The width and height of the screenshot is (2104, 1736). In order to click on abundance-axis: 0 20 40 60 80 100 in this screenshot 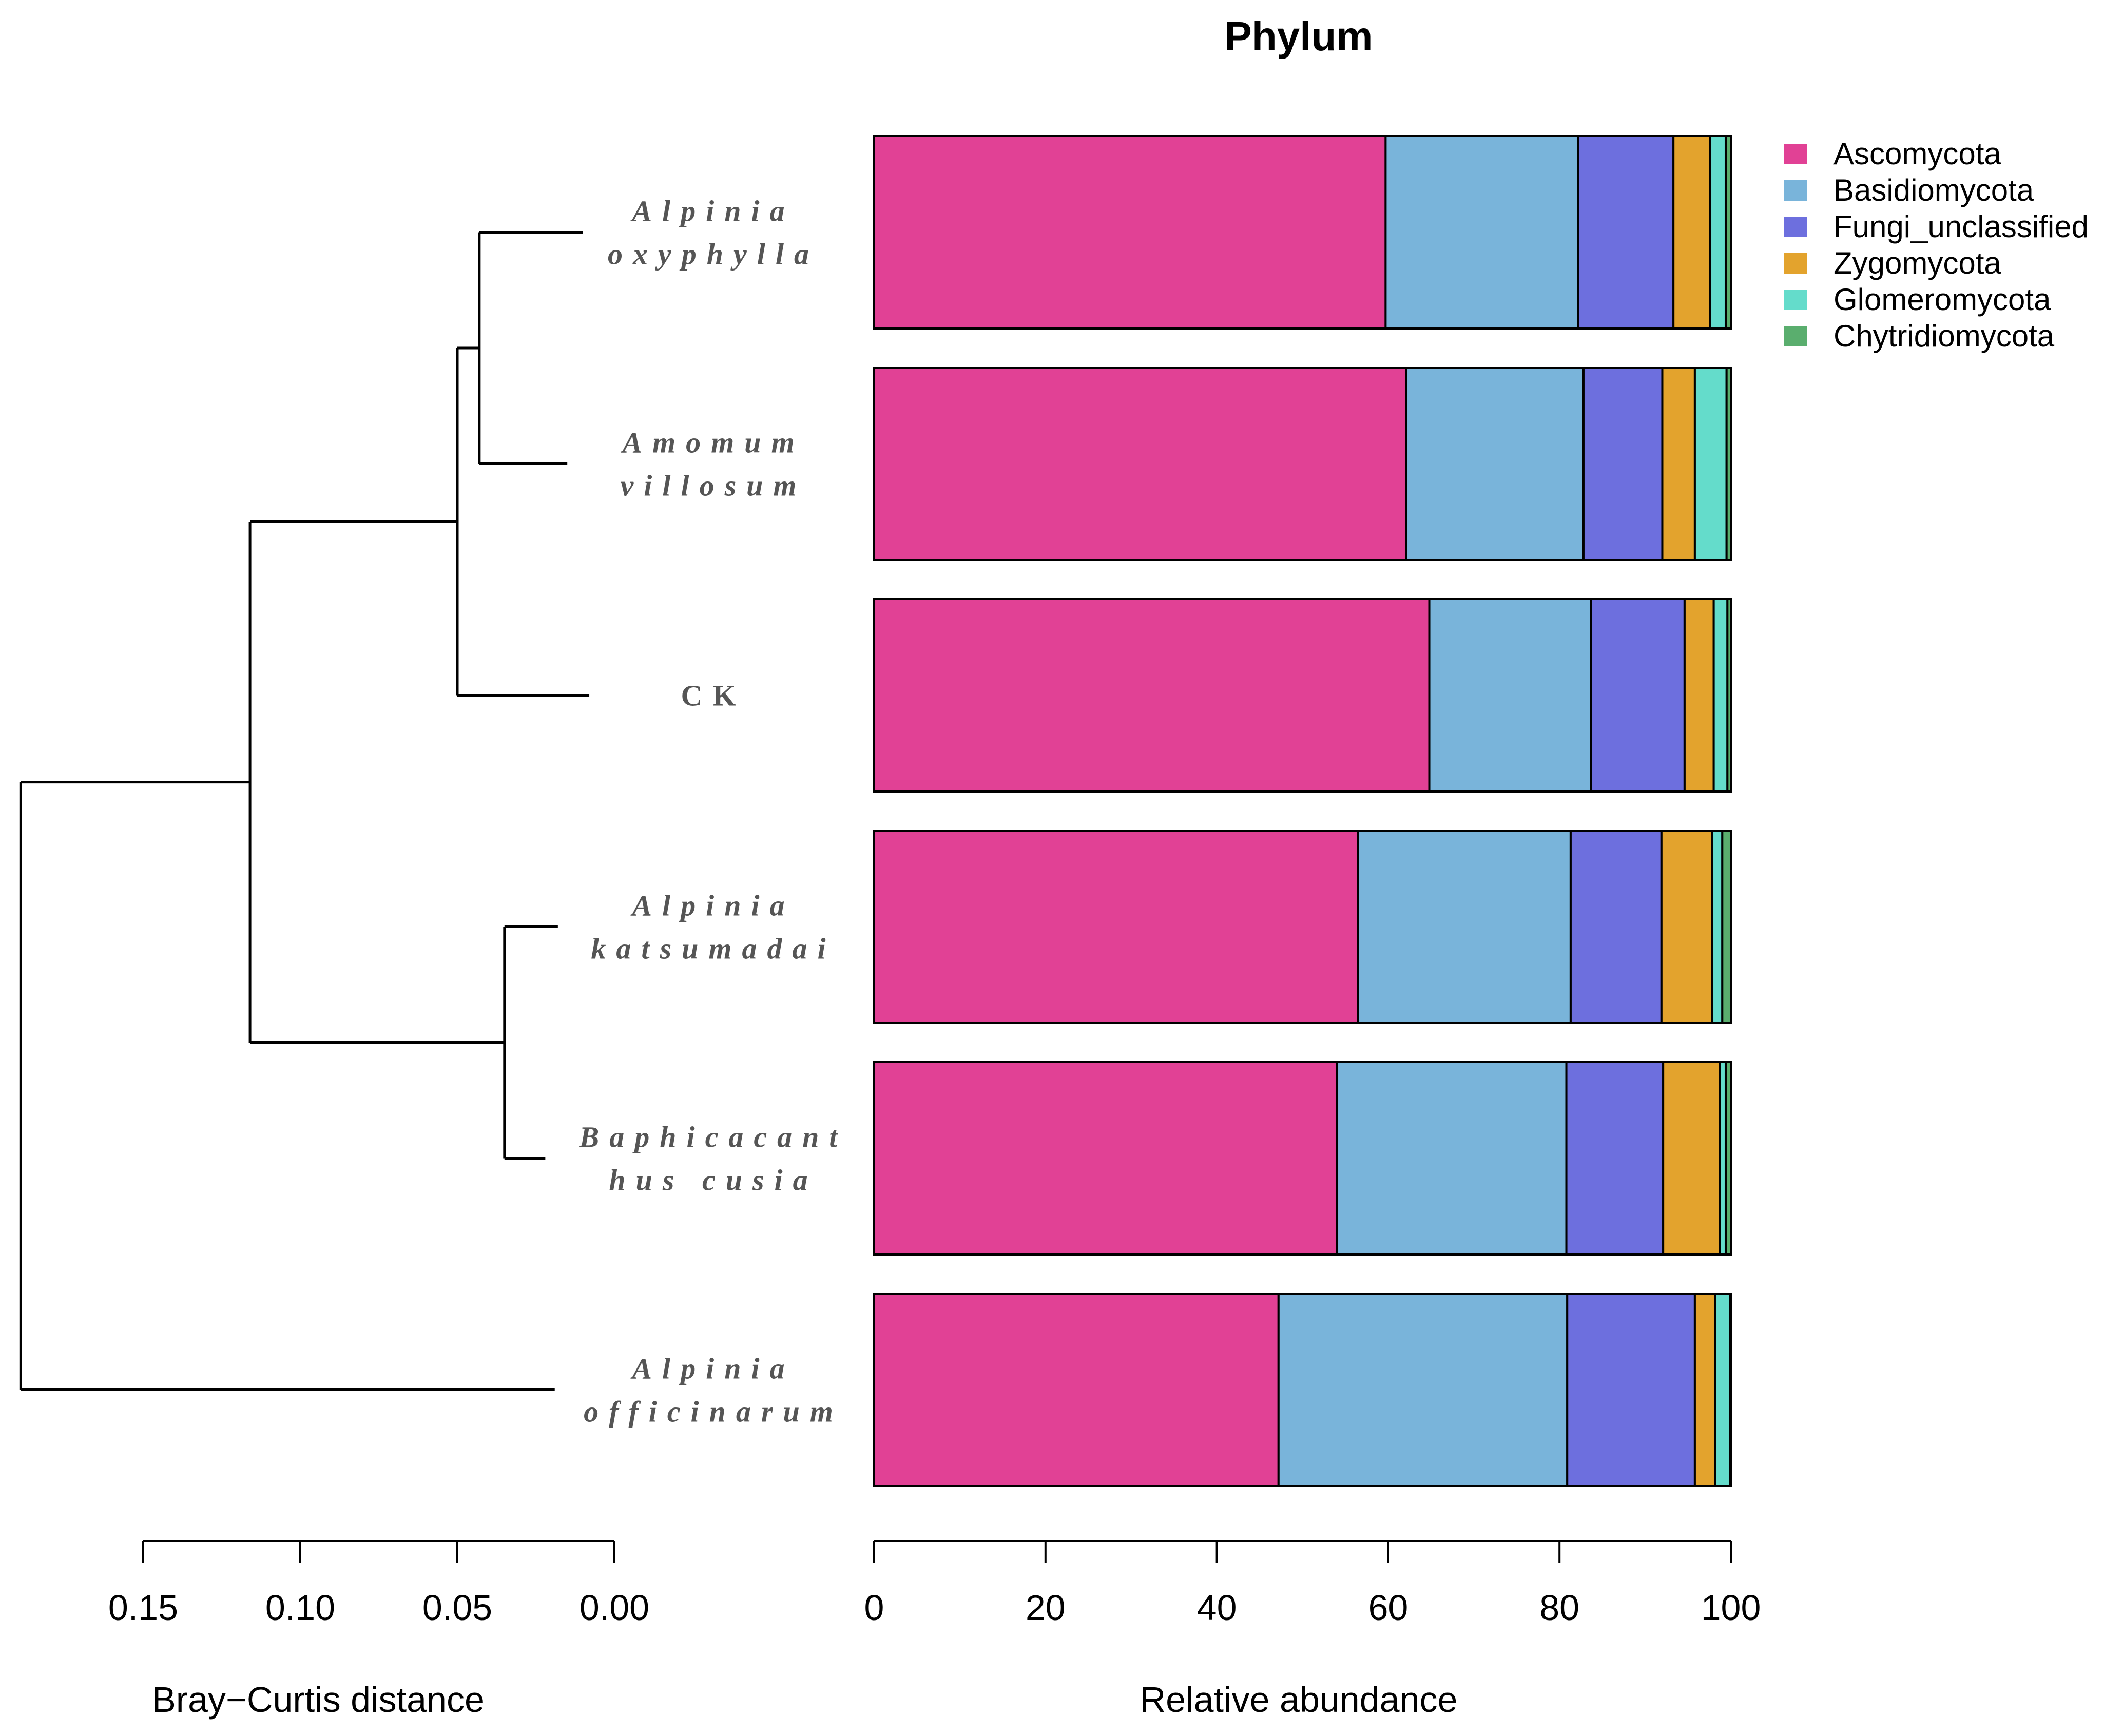, I will do `click(1312, 1584)`.